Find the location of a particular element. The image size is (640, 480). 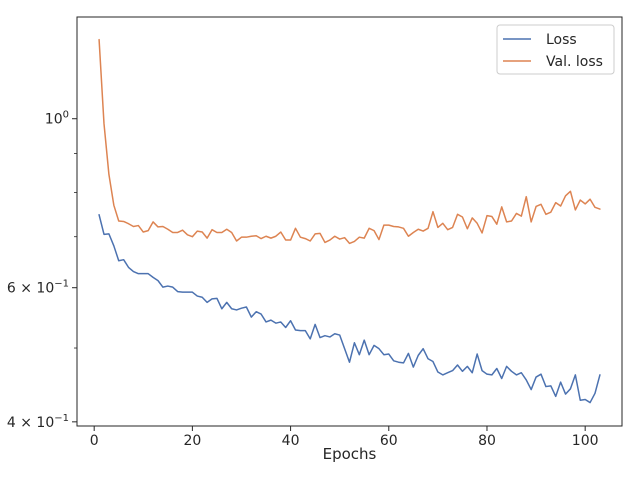

x-axis: 0 20 40 60 80 100 is located at coordinates (344, 437).